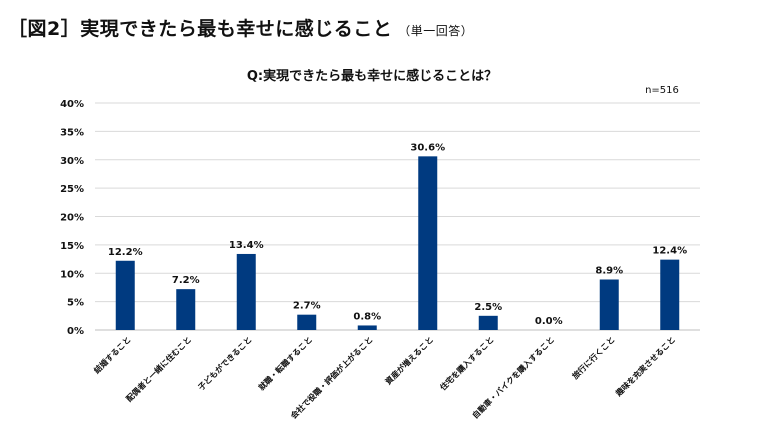 This screenshot has height=444, width=757. I want to click on y-tick-label: 35%, so click(72, 132).